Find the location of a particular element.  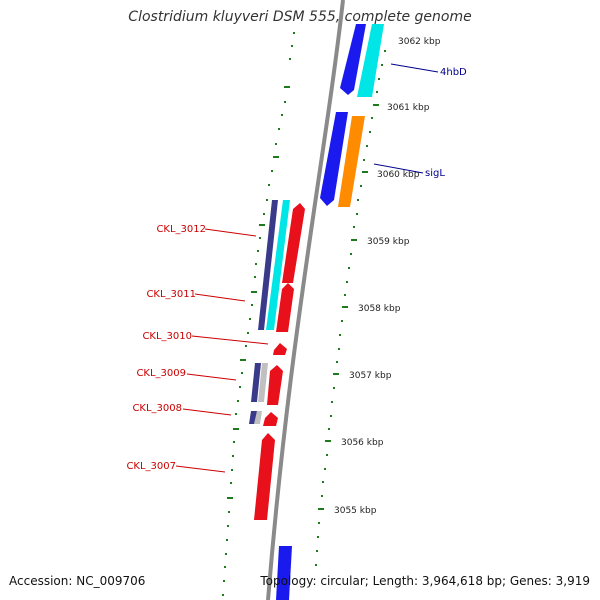

gene-label-4hbD: 4hbD is located at coordinates (453, 72).